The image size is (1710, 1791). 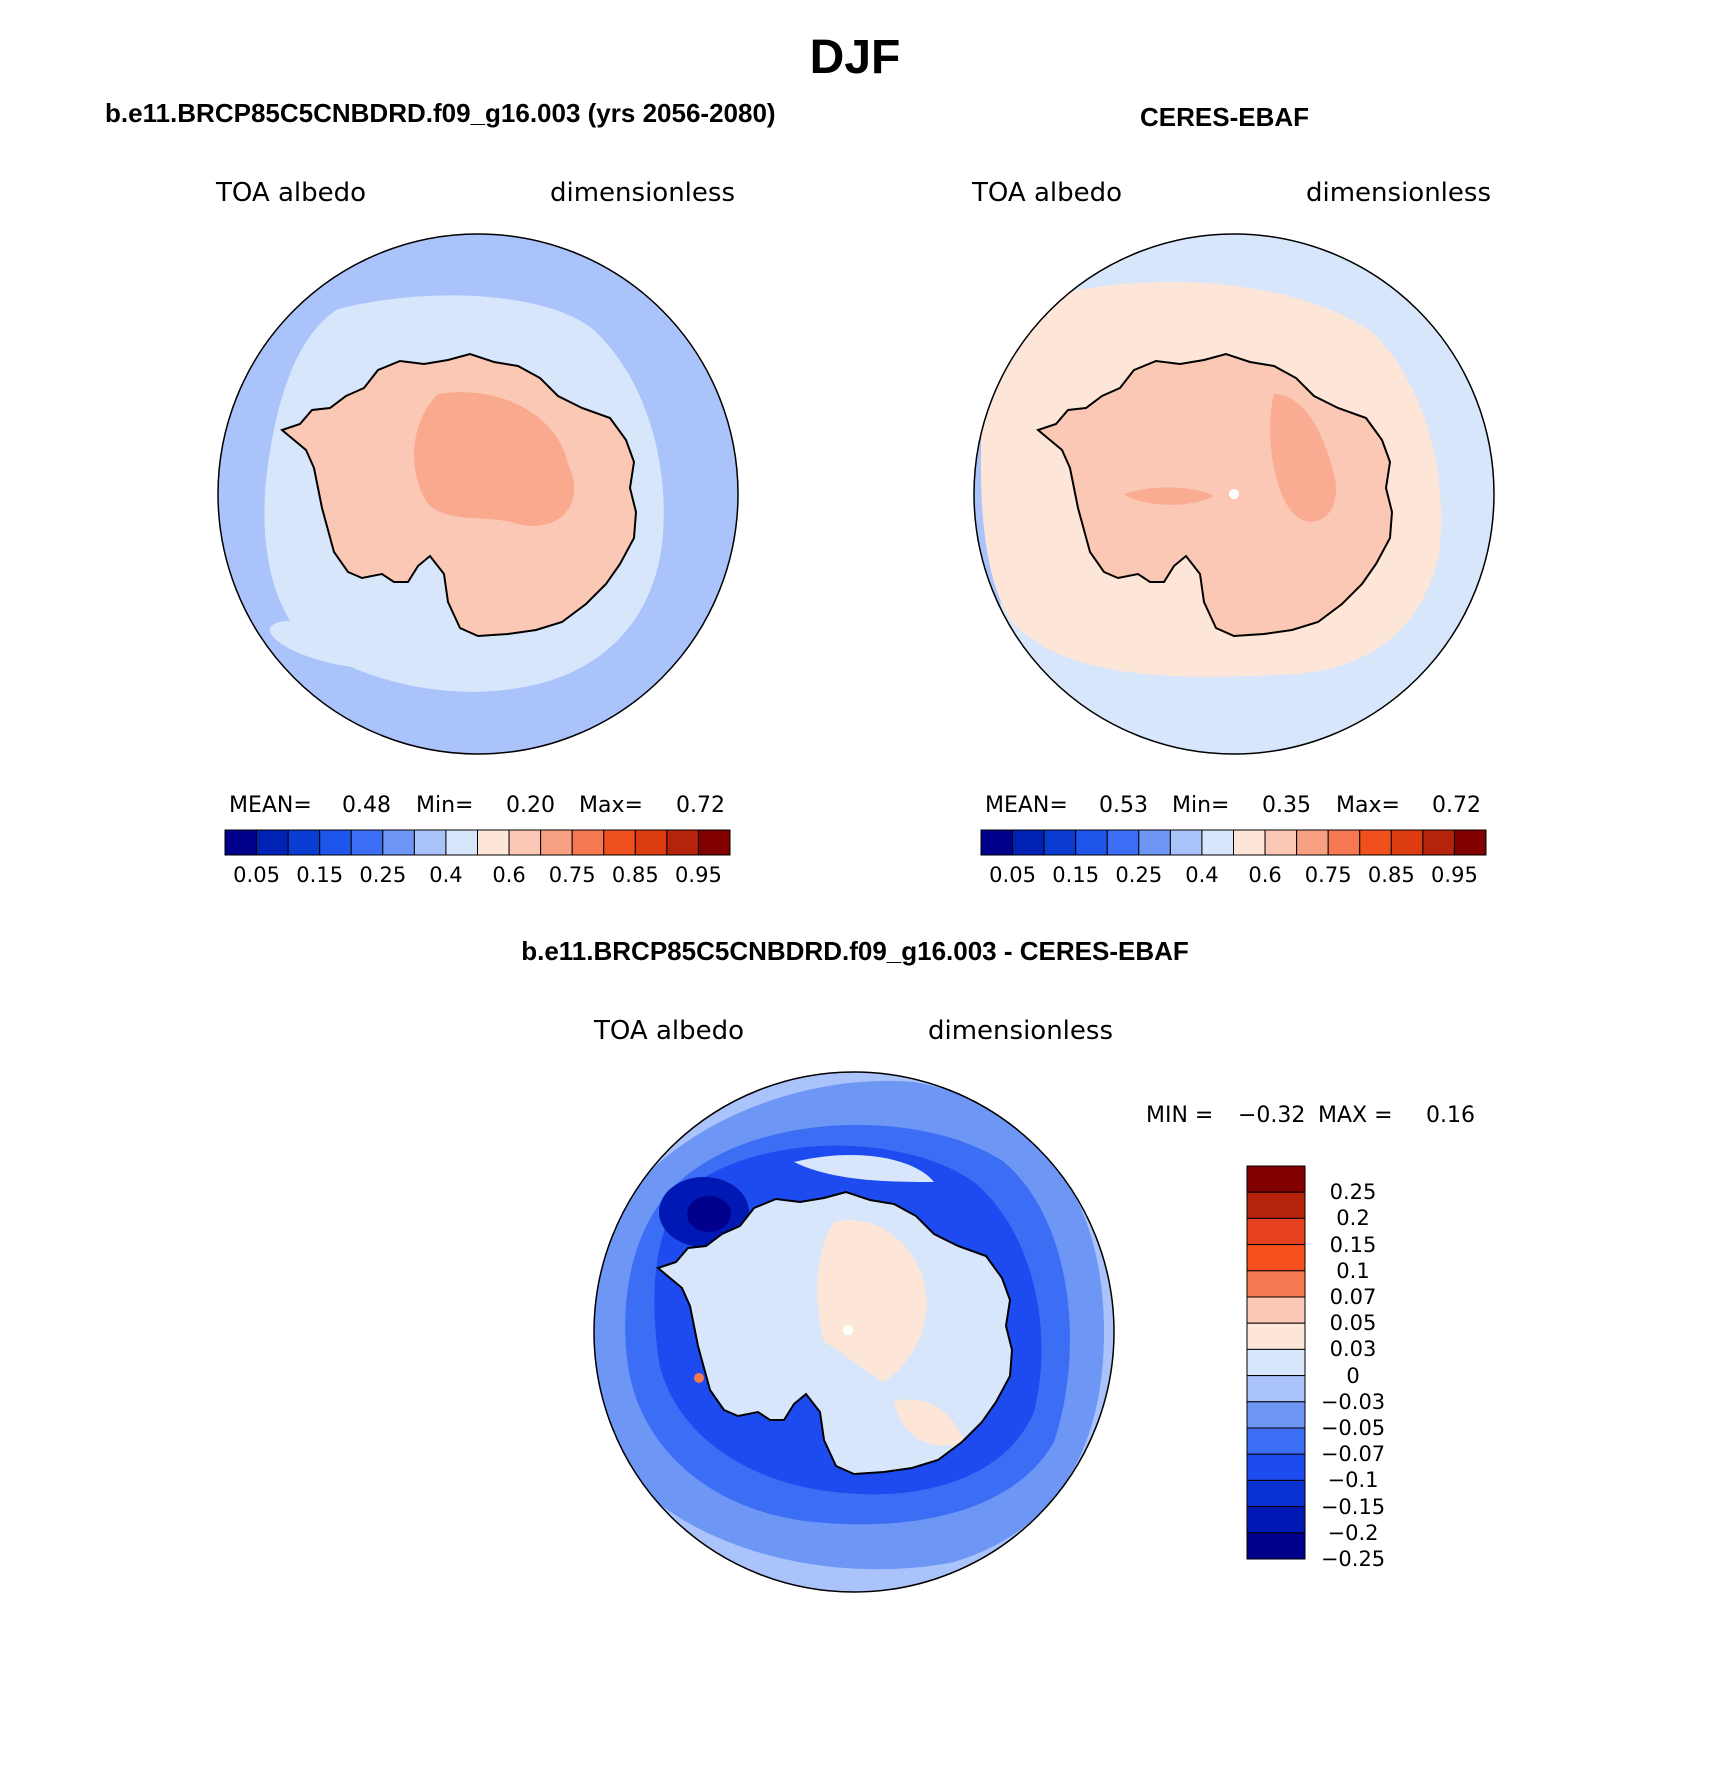 What do you see at coordinates (1353, 1532) in the screenshot?
I see `diff-colorbar-tick-label: −0.2` at bounding box center [1353, 1532].